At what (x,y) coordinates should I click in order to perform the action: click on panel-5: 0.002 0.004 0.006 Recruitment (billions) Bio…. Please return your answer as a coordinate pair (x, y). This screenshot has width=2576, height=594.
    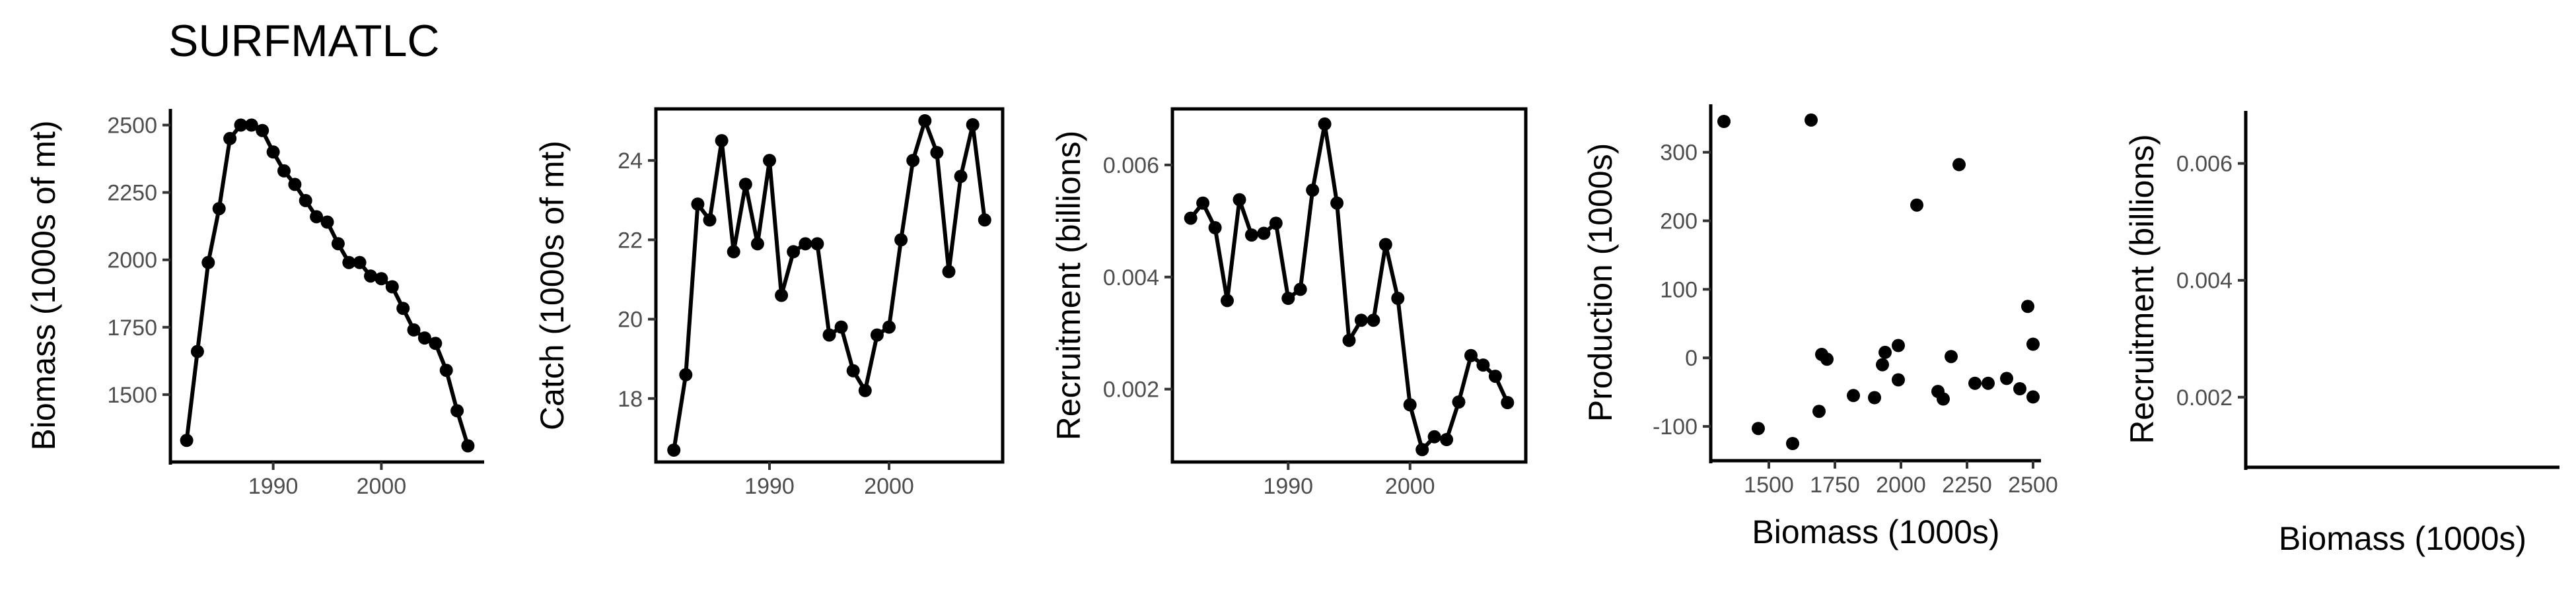
    Looking at the image, I should click on (2341, 334).